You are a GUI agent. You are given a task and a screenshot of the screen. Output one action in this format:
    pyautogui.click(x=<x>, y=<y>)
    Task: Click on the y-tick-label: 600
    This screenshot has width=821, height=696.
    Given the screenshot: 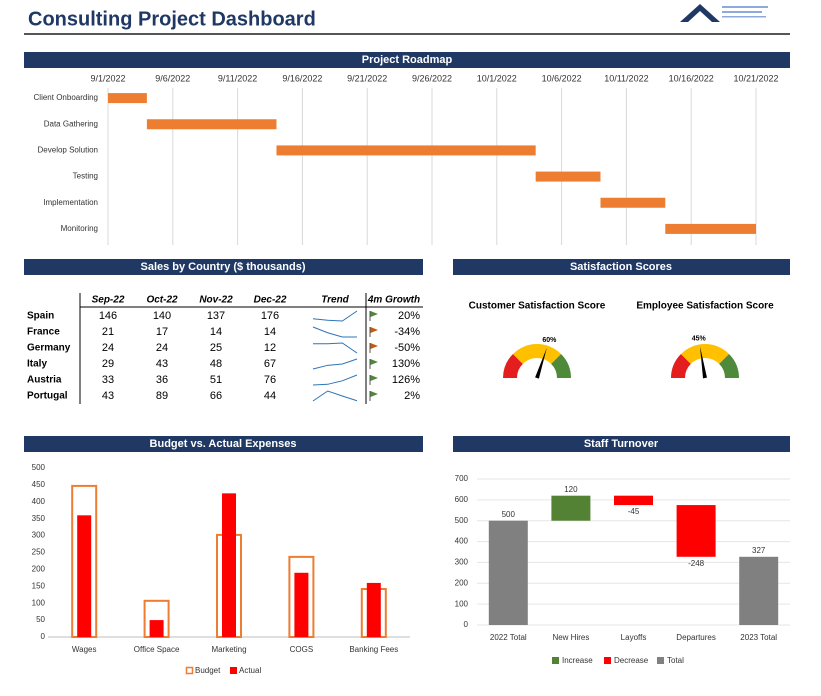 What is the action you would take?
    pyautogui.click(x=462, y=499)
    